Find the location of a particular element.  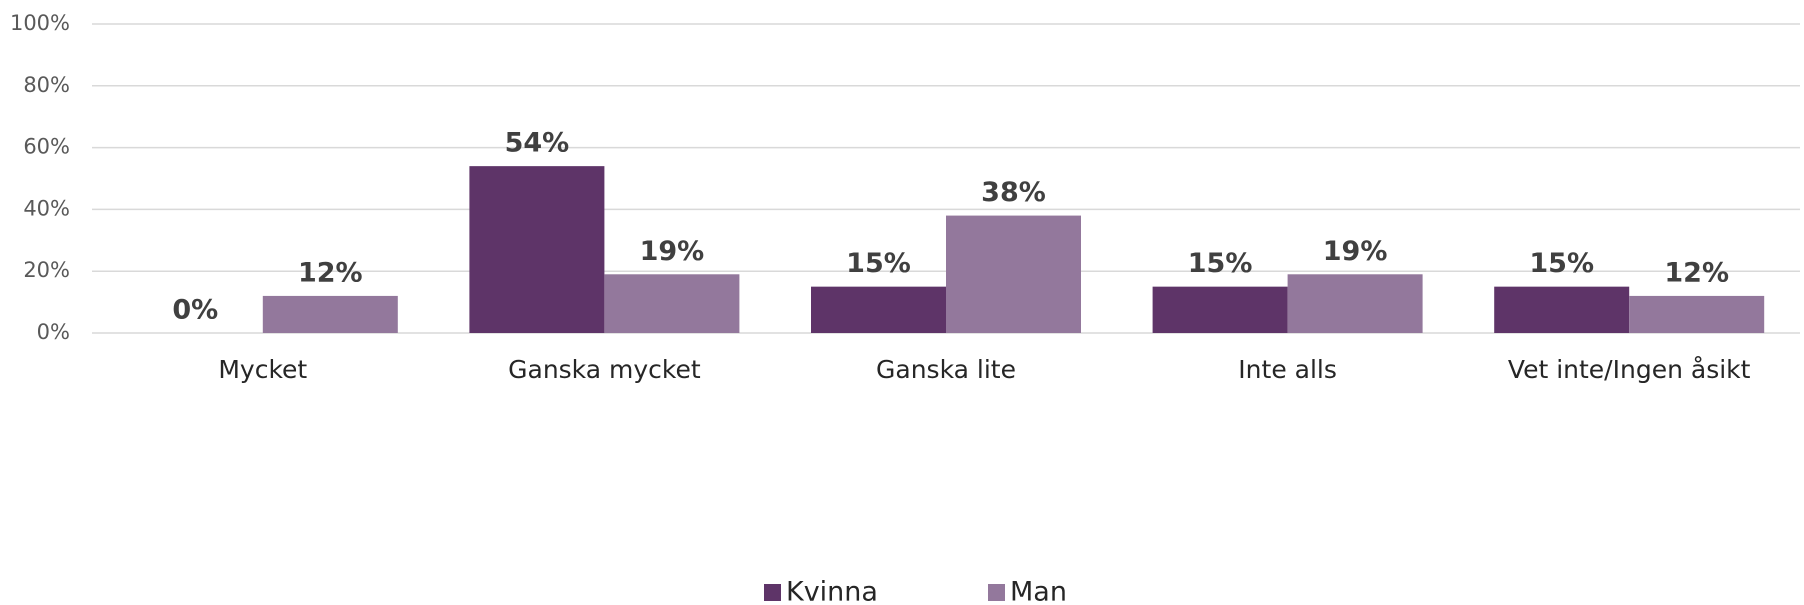

x-tick-label: Inte alls is located at coordinates (1287, 369).